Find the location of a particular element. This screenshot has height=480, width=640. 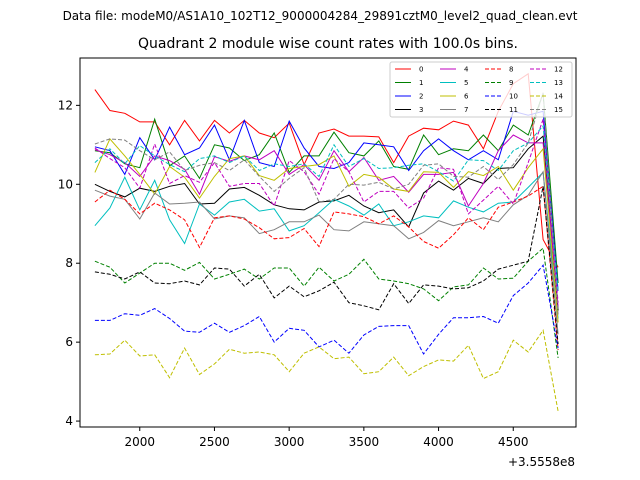

legend-box is located at coordinates (481, 89).